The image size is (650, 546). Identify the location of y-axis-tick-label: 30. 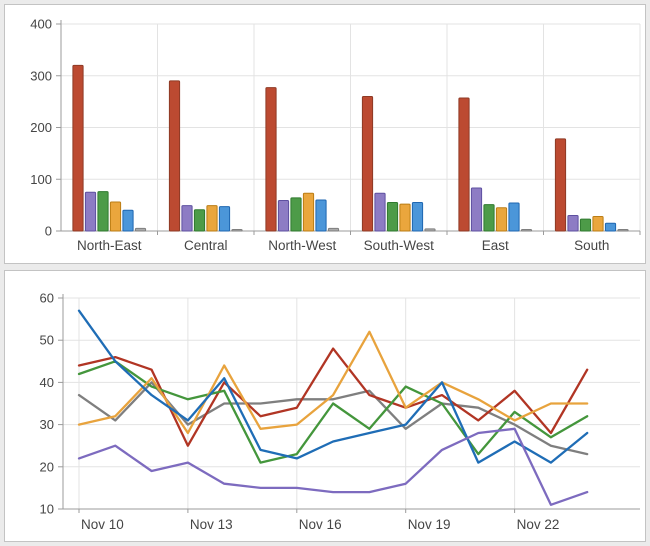
(47, 424).